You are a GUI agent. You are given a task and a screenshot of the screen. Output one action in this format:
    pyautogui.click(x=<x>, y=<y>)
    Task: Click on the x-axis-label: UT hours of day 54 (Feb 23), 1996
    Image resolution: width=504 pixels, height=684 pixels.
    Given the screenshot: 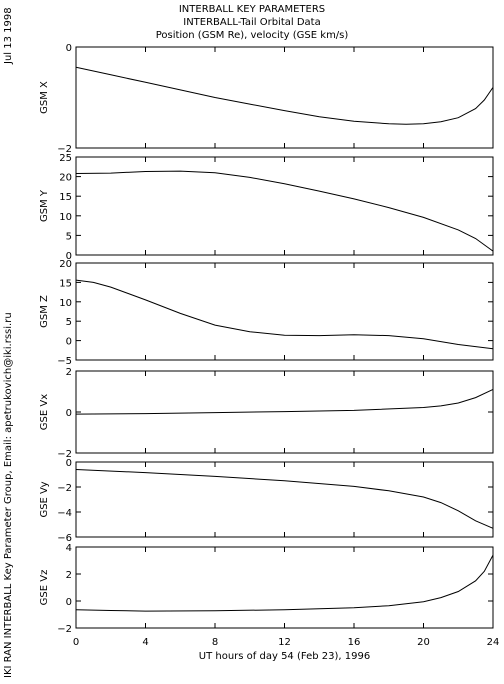 What is the action you would take?
    pyautogui.click(x=284, y=656)
    